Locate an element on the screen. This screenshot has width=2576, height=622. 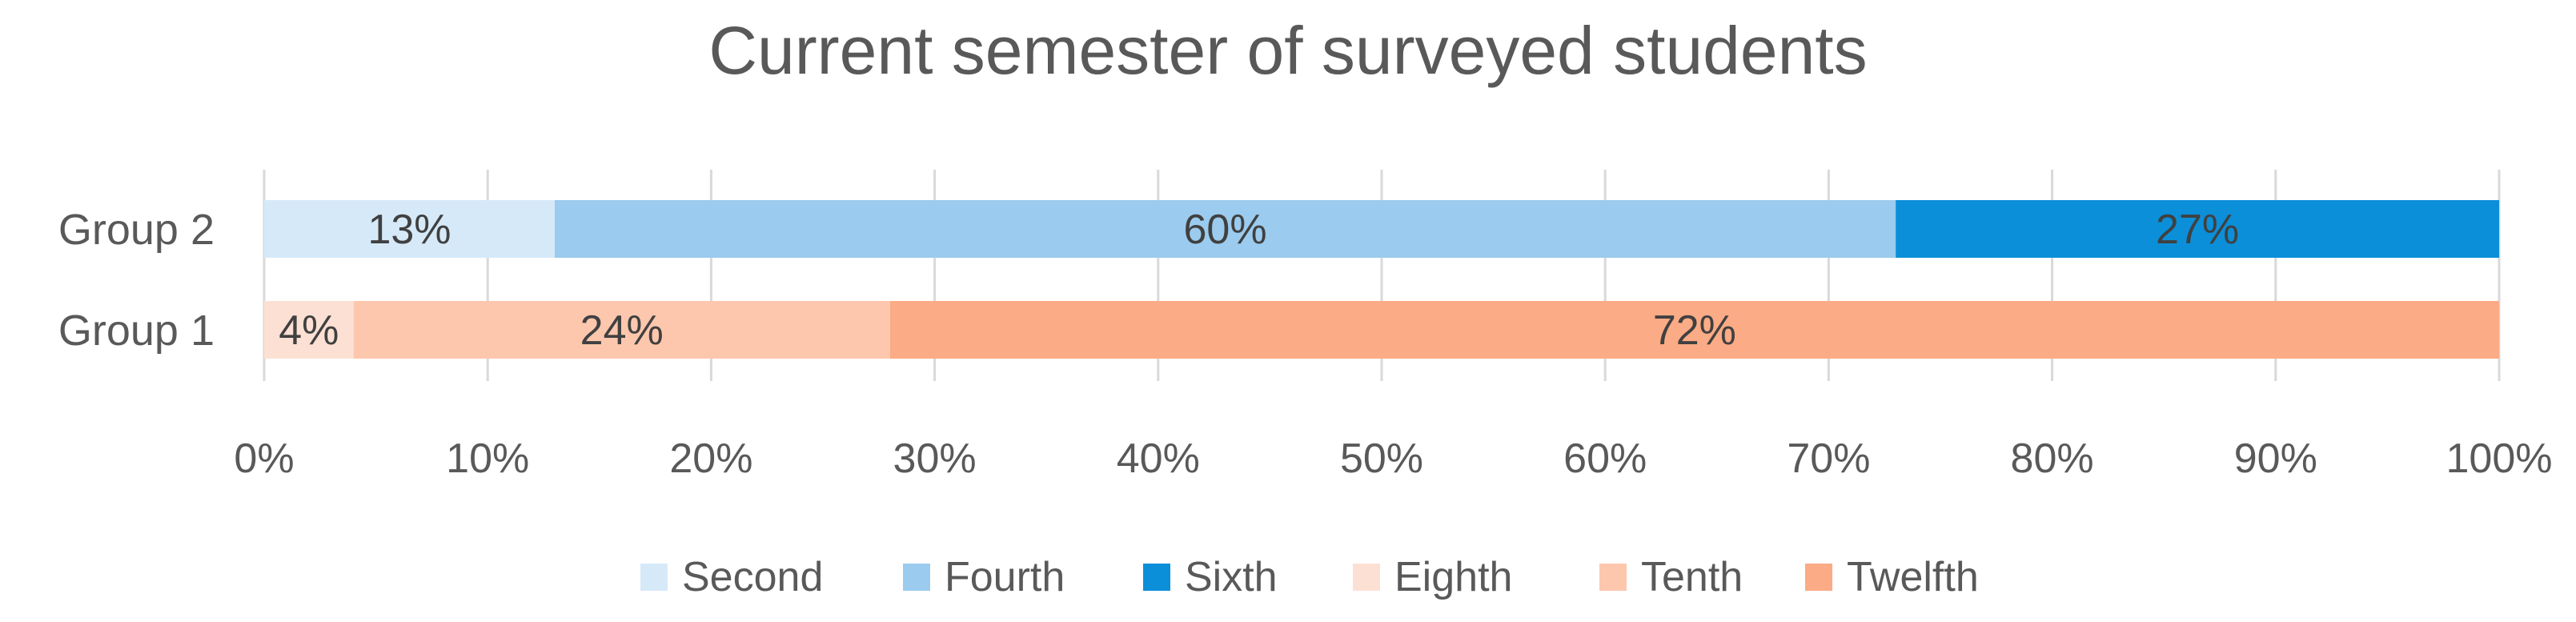
category-label: Group 1 is located at coordinates (136, 331).